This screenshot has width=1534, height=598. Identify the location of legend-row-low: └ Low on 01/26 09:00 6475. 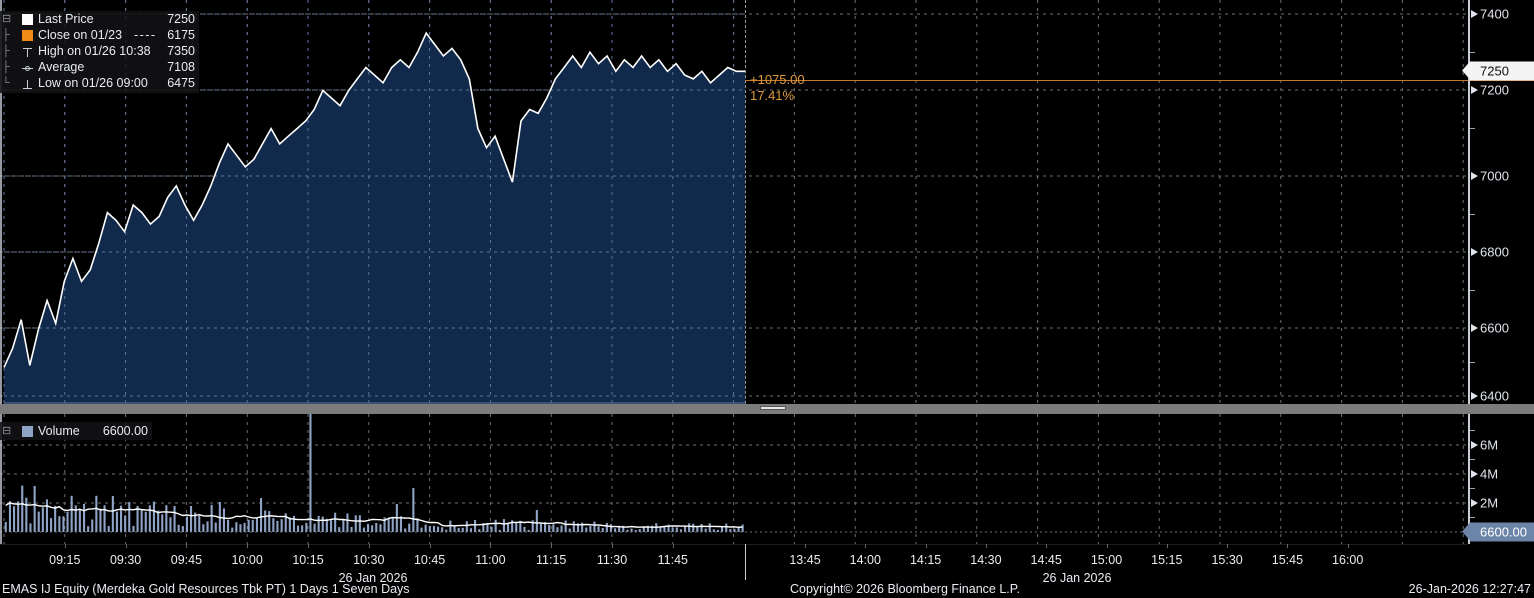
(99, 83).